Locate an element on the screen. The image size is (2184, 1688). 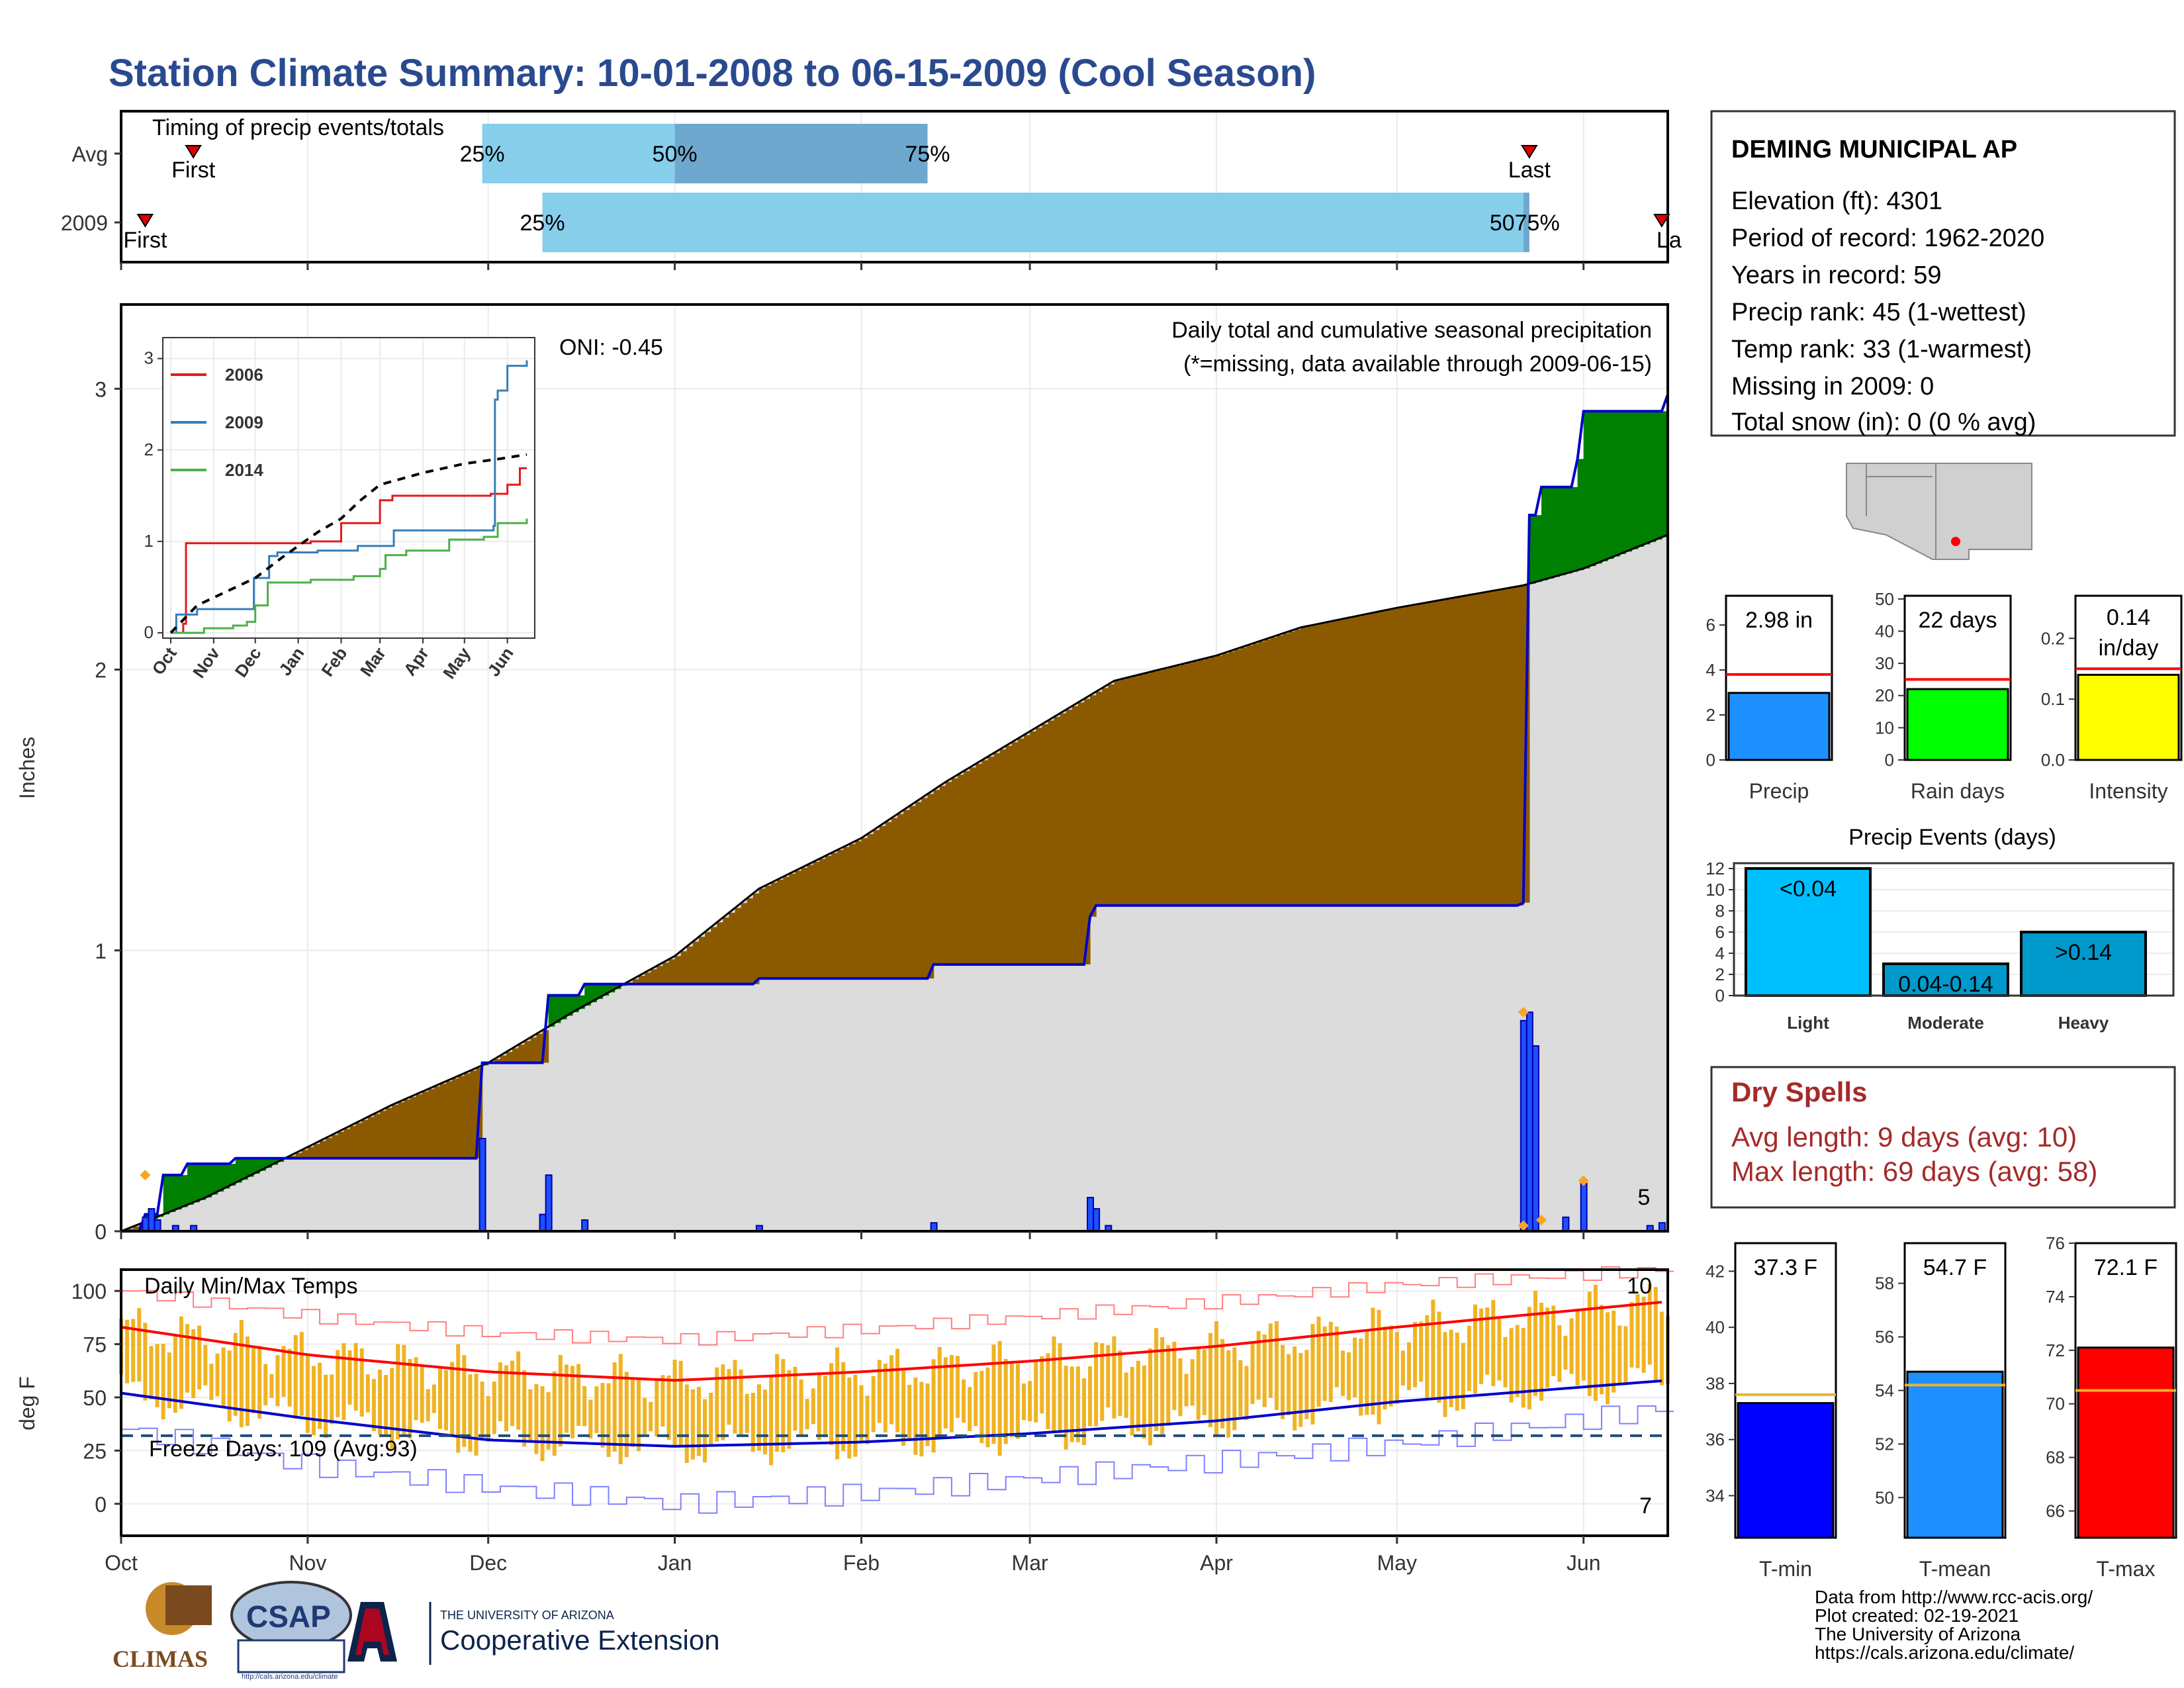
psum-intensity-label: Intensity is located at coordinates (2128, 791).